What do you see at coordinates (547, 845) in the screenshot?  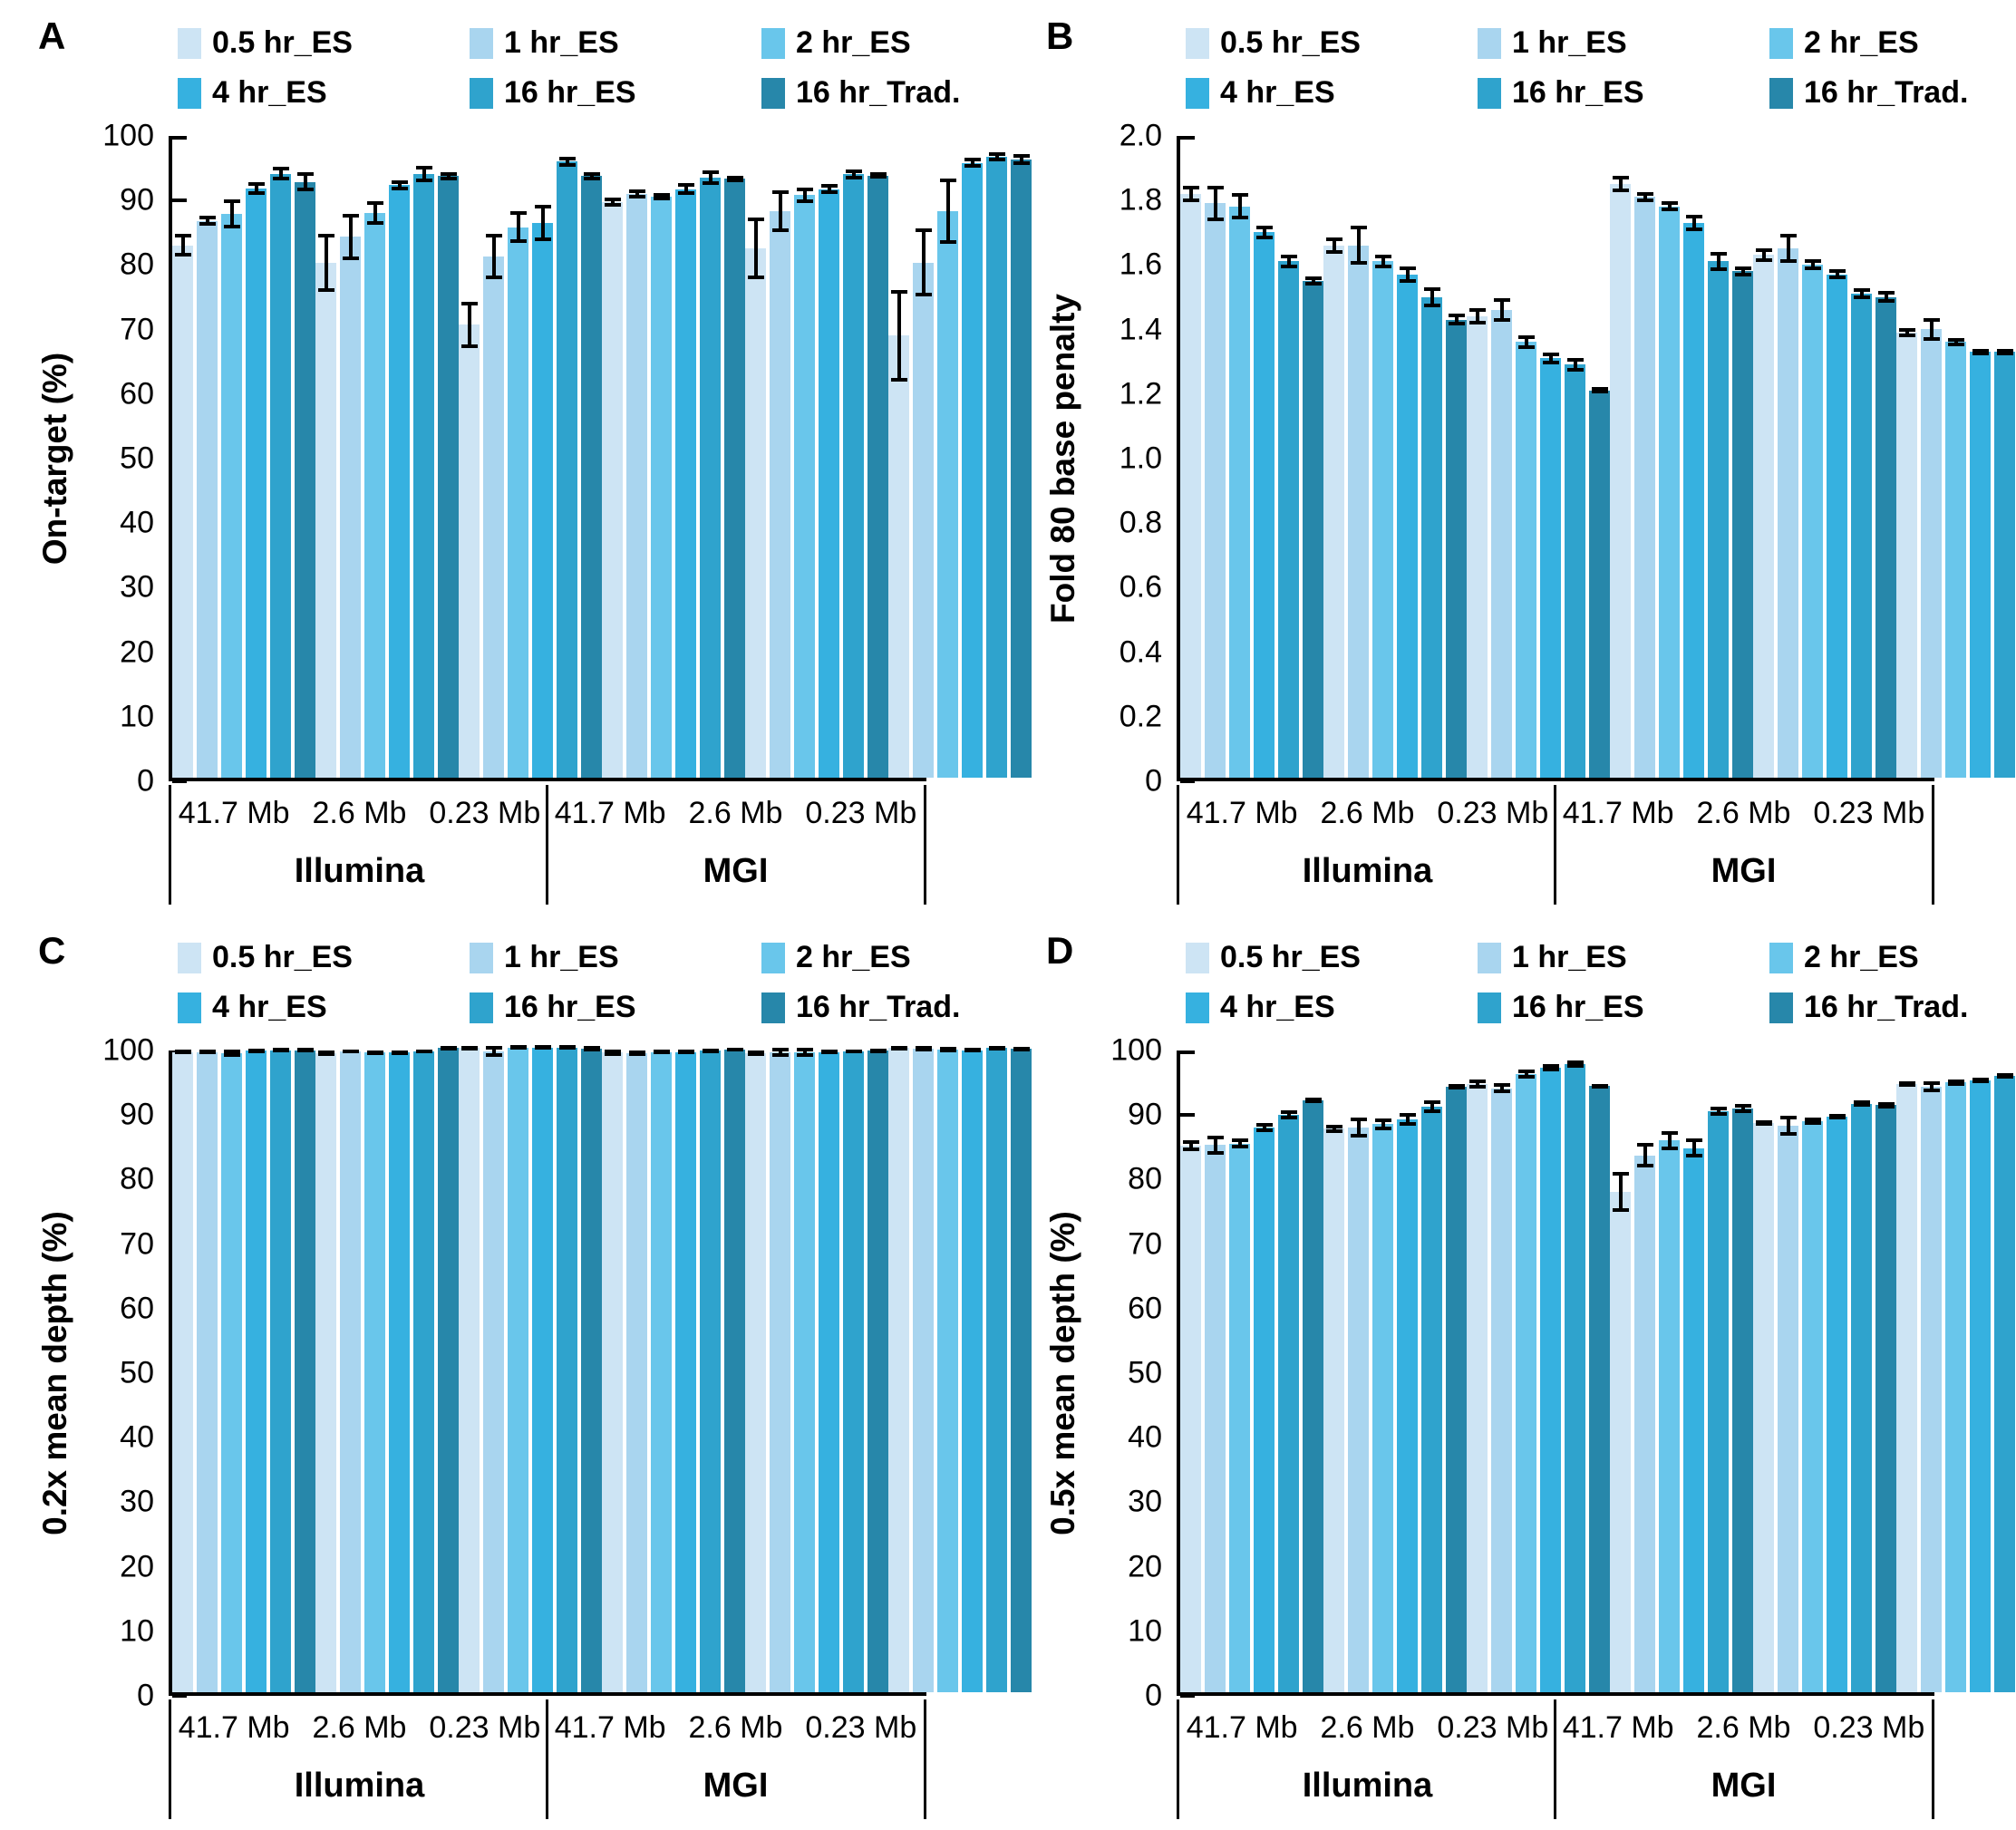 I see `platform-divider` at bounding box center [547, 845].